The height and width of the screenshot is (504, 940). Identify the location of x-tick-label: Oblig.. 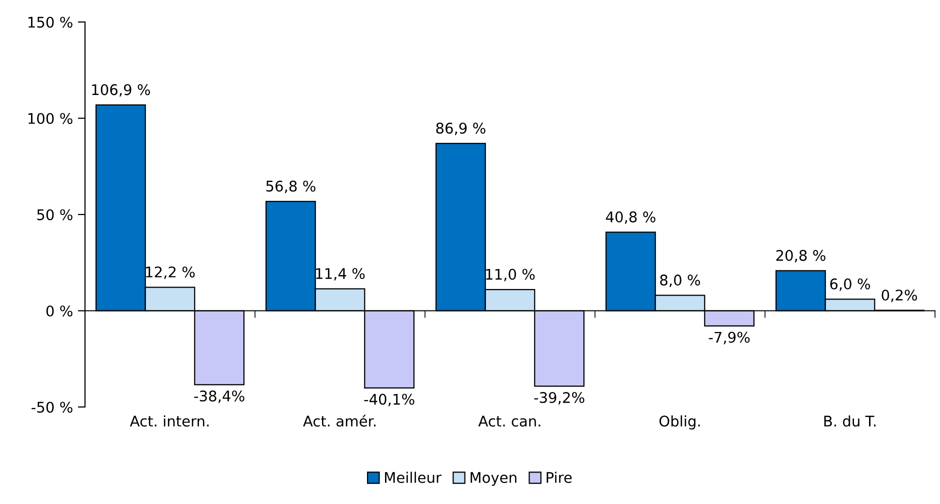
(679, 422).